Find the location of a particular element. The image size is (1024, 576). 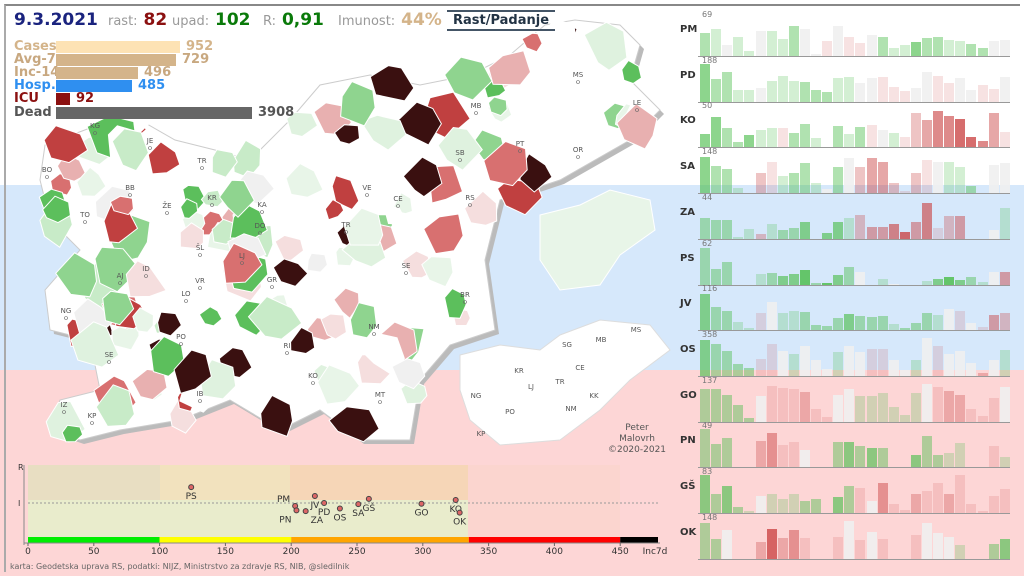

point-jv is located at coordinates (314, 495).